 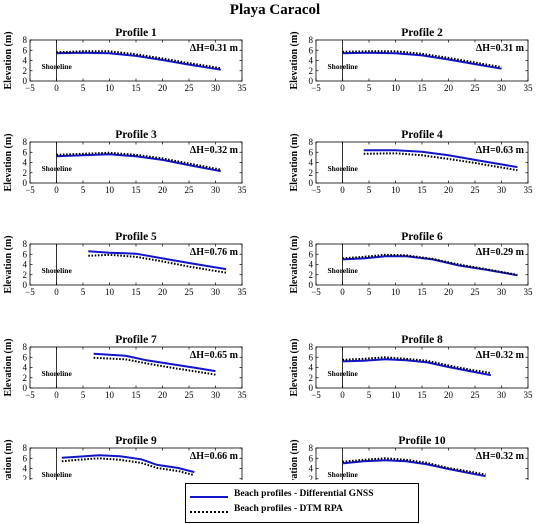 What do you see at coordinates (214, 252) in the screenshot?
I see `delta-h-label: ΔH=0.76 m` at bounding box center [214, 252].